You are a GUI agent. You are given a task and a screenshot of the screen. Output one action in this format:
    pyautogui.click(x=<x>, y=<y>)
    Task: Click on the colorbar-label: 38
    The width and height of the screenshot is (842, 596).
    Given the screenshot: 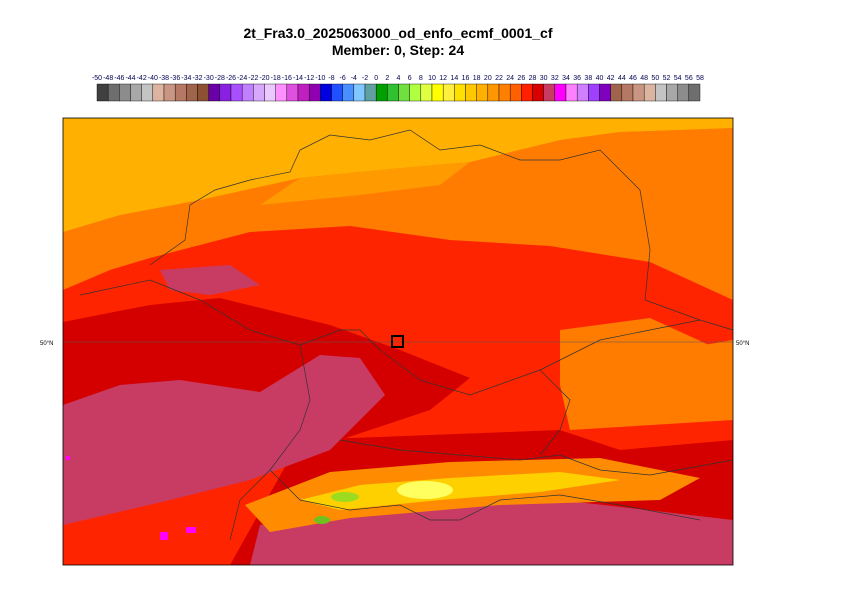 What is the action you would take?
    pyautogui.click(x=588, y=78)
    